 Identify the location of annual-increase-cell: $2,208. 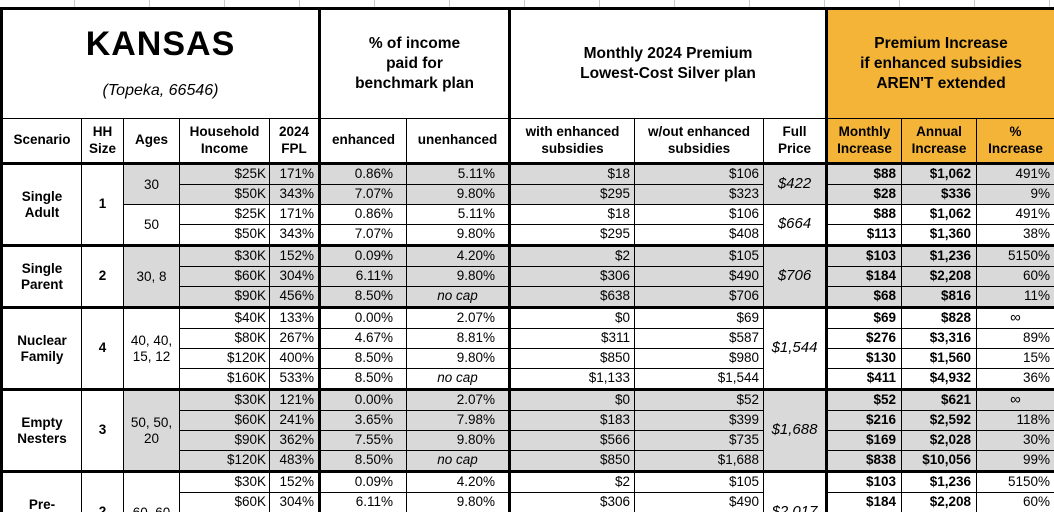
(939, 277).